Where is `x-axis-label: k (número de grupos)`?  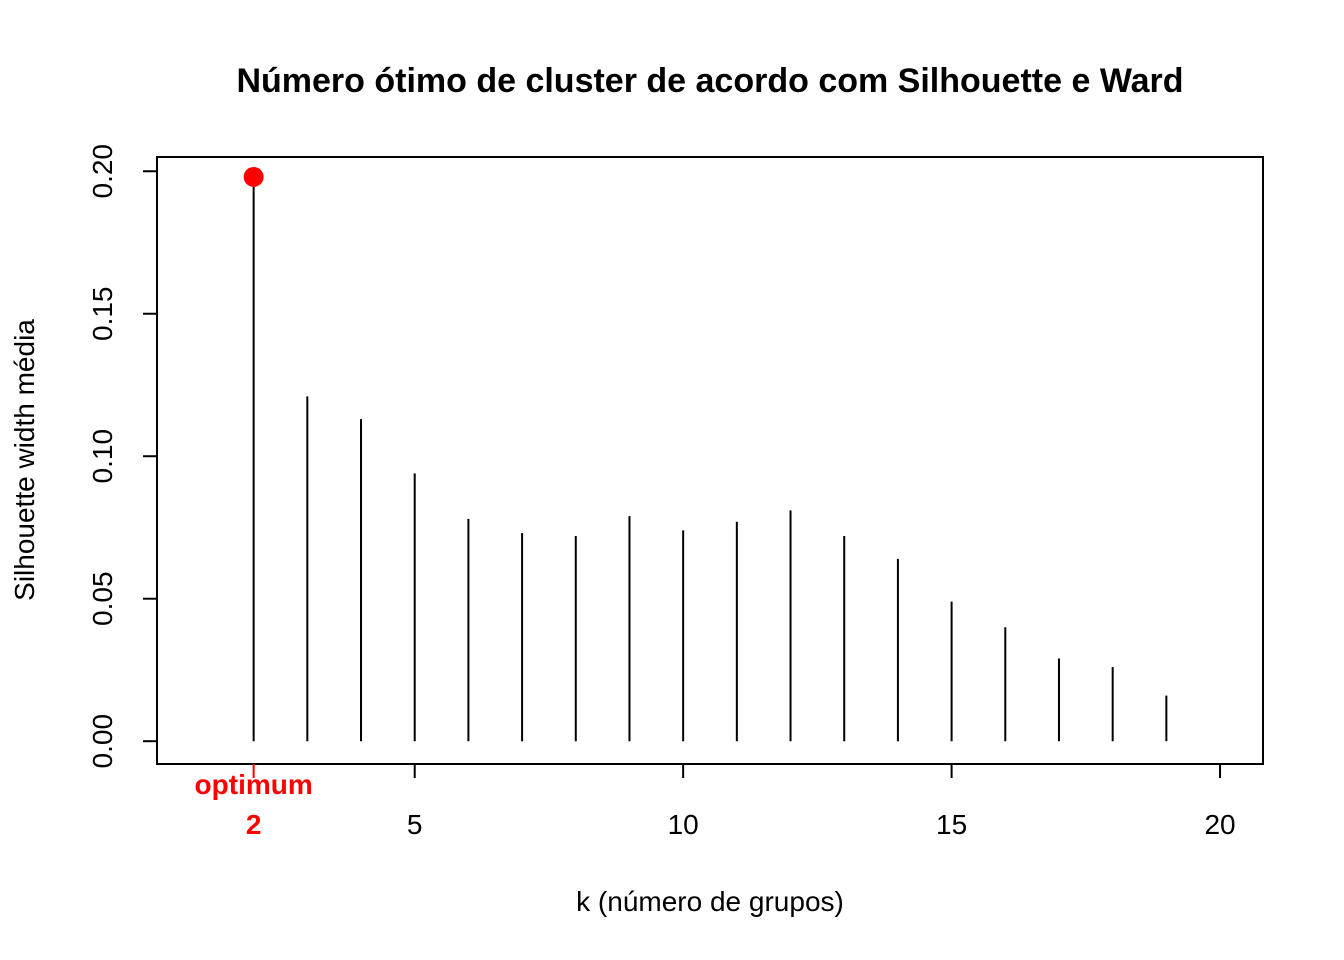
x-axis-label: k (número de grupos) is located at coordinates (710, 901).